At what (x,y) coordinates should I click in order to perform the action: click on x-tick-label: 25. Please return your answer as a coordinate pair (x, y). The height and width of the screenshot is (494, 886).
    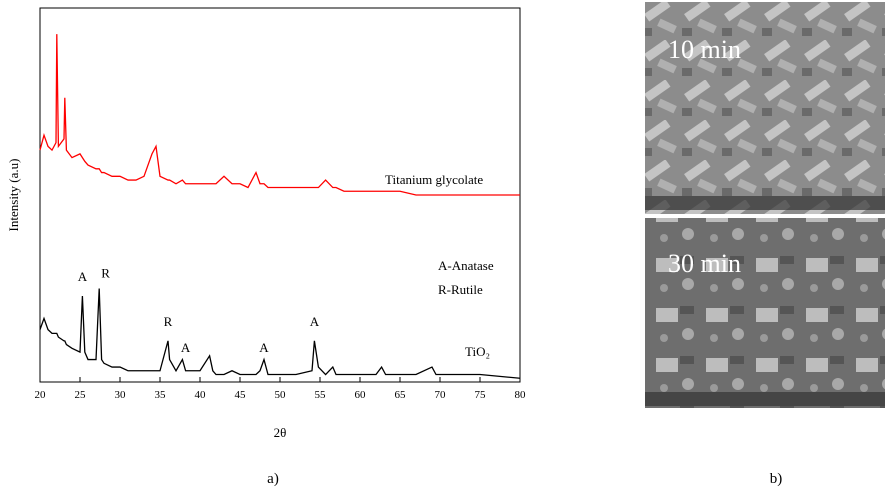
    Looking at the image, I should click on (81, 395).